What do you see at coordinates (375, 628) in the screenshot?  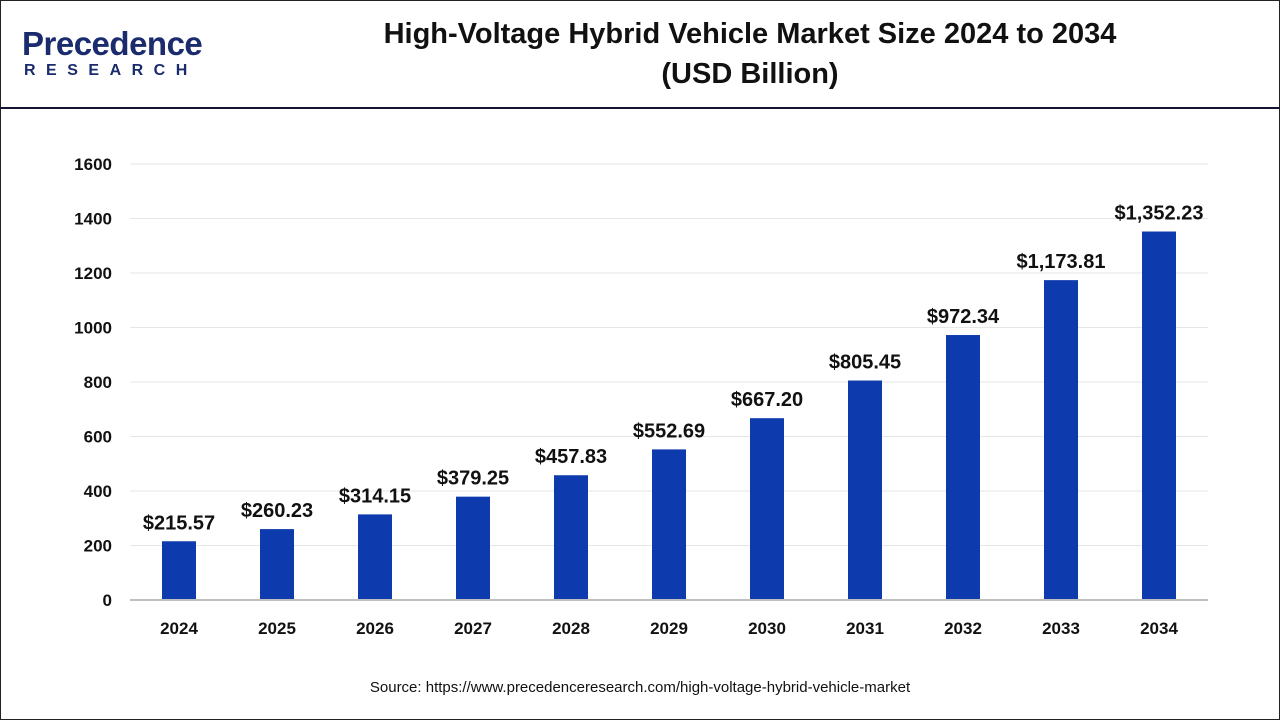 I see `x-tick-label: 2026` at bounding box center [375, 628].